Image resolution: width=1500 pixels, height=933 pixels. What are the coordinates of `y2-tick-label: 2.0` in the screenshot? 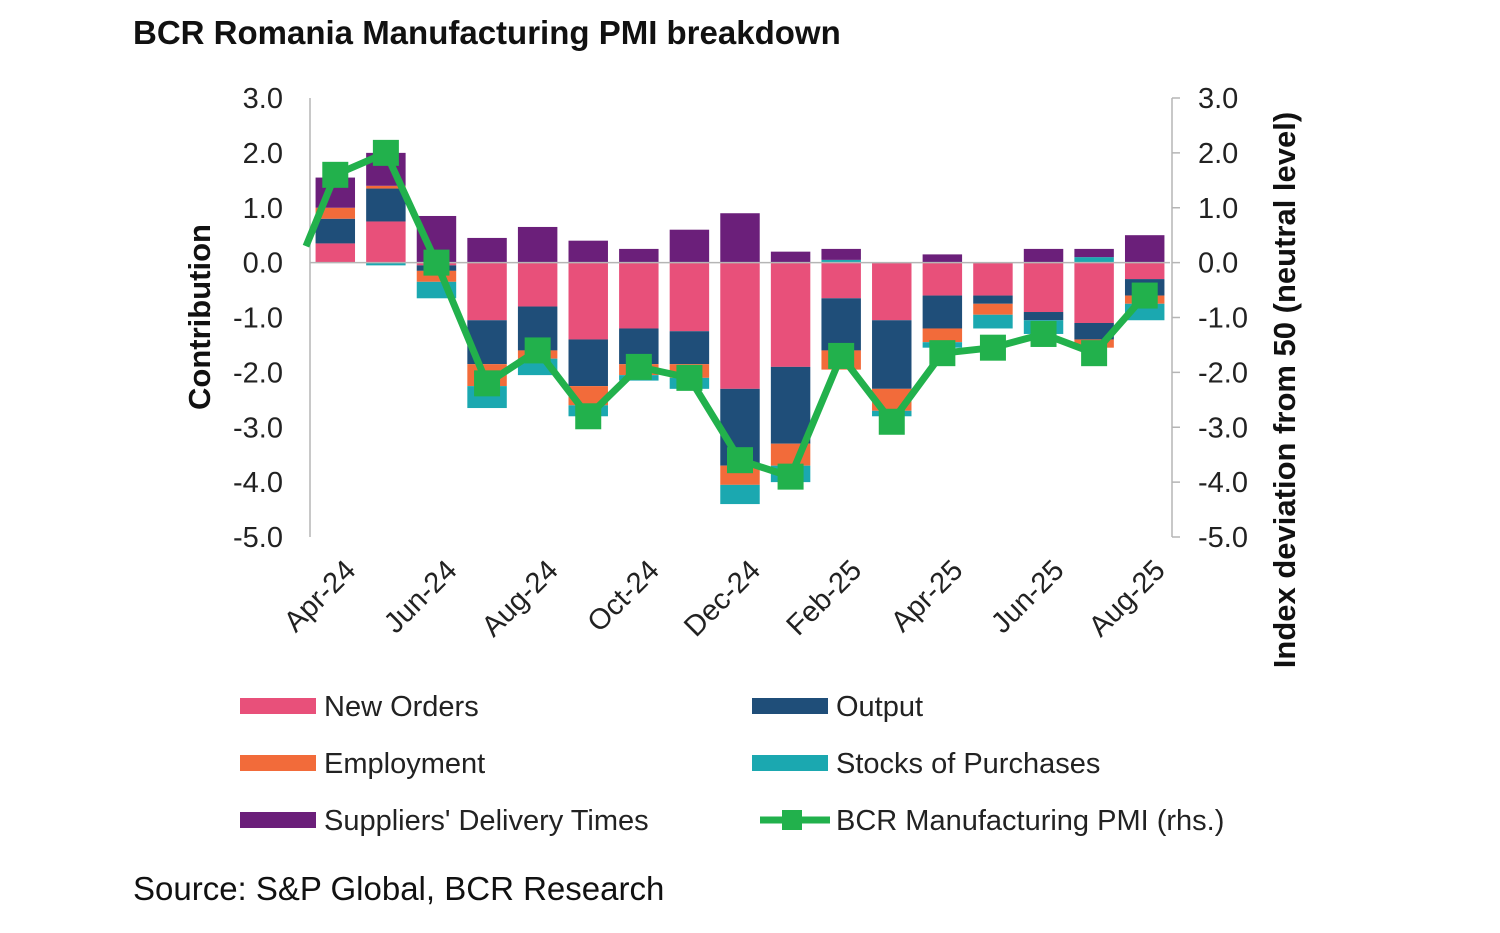 It's located at (1218, 154).